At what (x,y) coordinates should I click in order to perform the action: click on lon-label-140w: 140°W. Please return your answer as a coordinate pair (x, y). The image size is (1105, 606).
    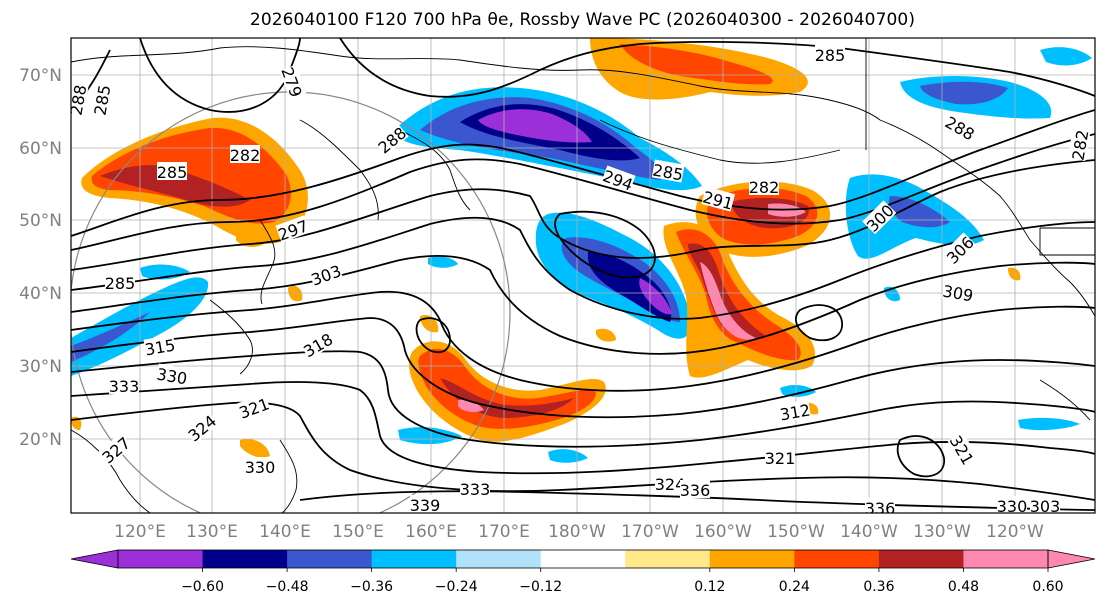
    Looking at the image, I should click on (869, 532).